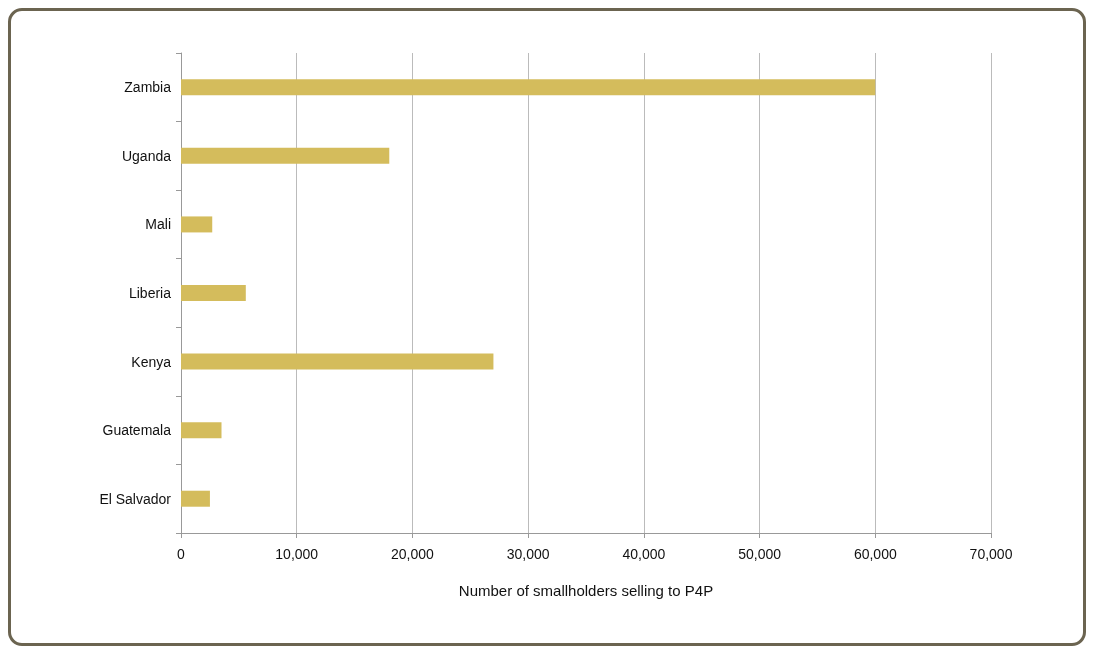 This screenshot has width=1094, height=654. Describe the element at coordinates (150, 293) in the screenshot. I see `y-tick-label: Liberia` at that location.